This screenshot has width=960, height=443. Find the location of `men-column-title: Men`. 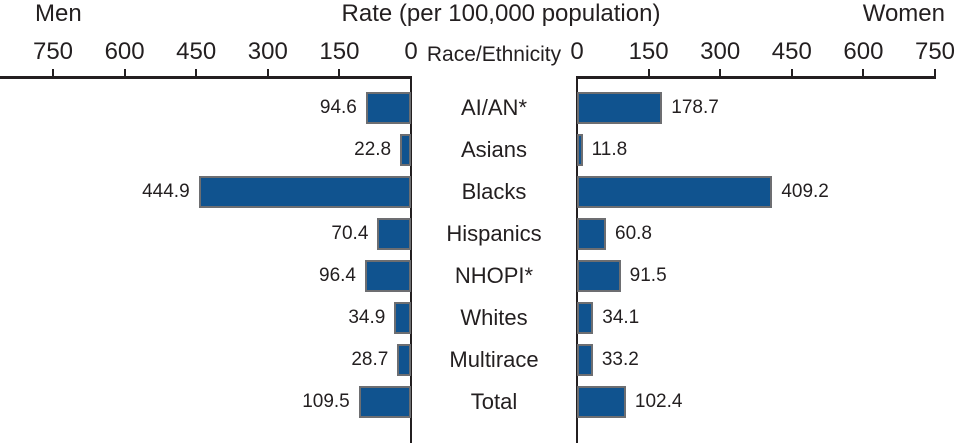

men-column-title: Men is located at coordinates (58, 13).